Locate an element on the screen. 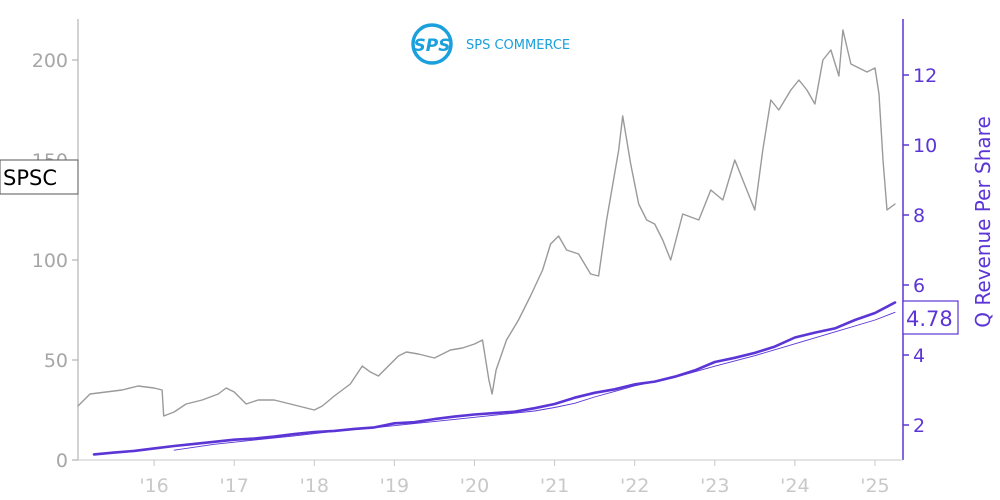 This screenshot has width=1000, height=500. current-value-box: 4.78 is located at coordinates (930, 317).